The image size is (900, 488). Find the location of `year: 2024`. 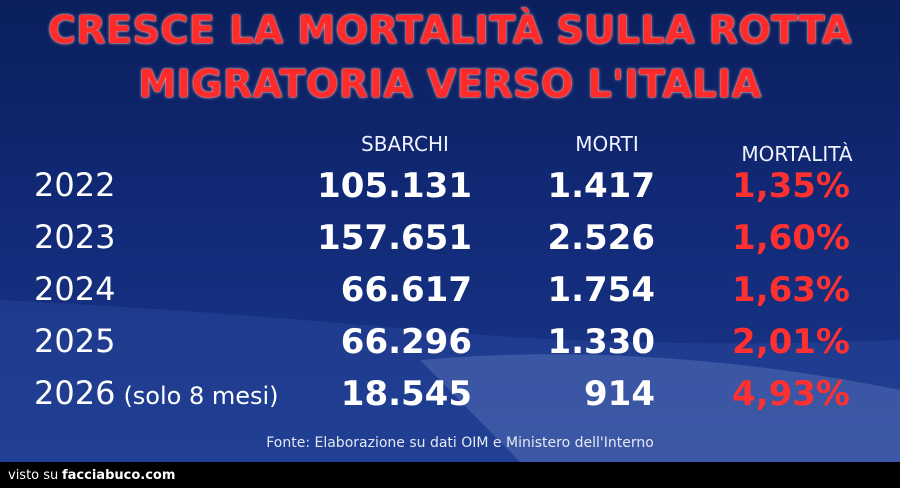

year: 2024 is located at coordinates (75, 289).